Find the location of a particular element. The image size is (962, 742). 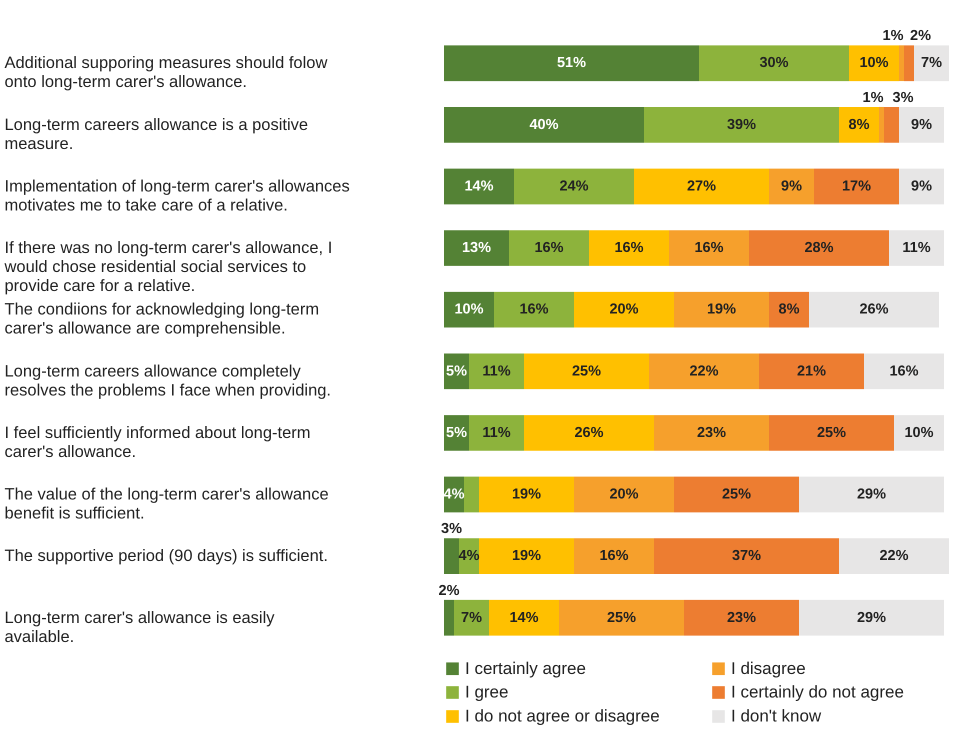

legend-label: I certainly do not agree is located at coordinates (817, 692).